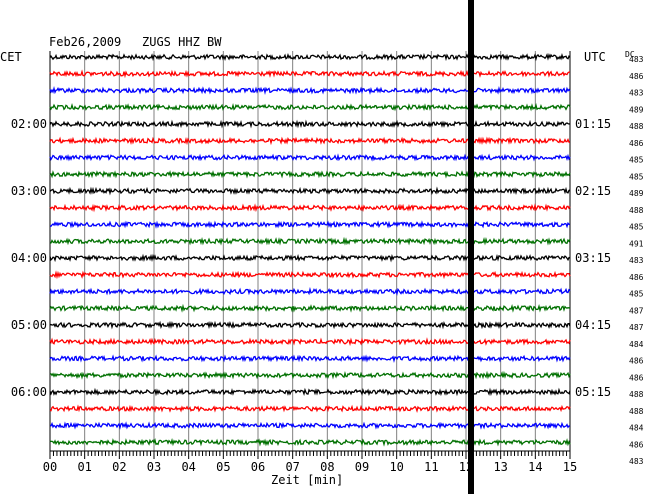 This screenshot has width=650, height=494. I want to click on left-time-label: 03:00, so click(29, 191).